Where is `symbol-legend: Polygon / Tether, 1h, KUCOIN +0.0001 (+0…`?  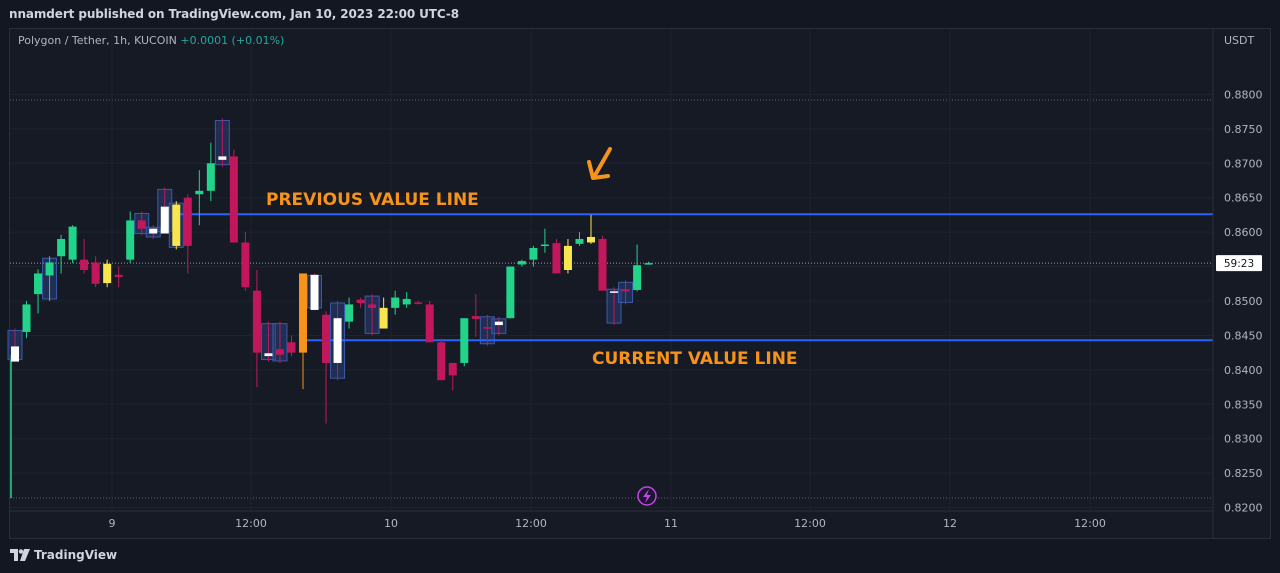
symbol-legend: Polygon / Tether, 1h, KUCOIN +0.0001 (+0… is located at coordinates (151, 40).